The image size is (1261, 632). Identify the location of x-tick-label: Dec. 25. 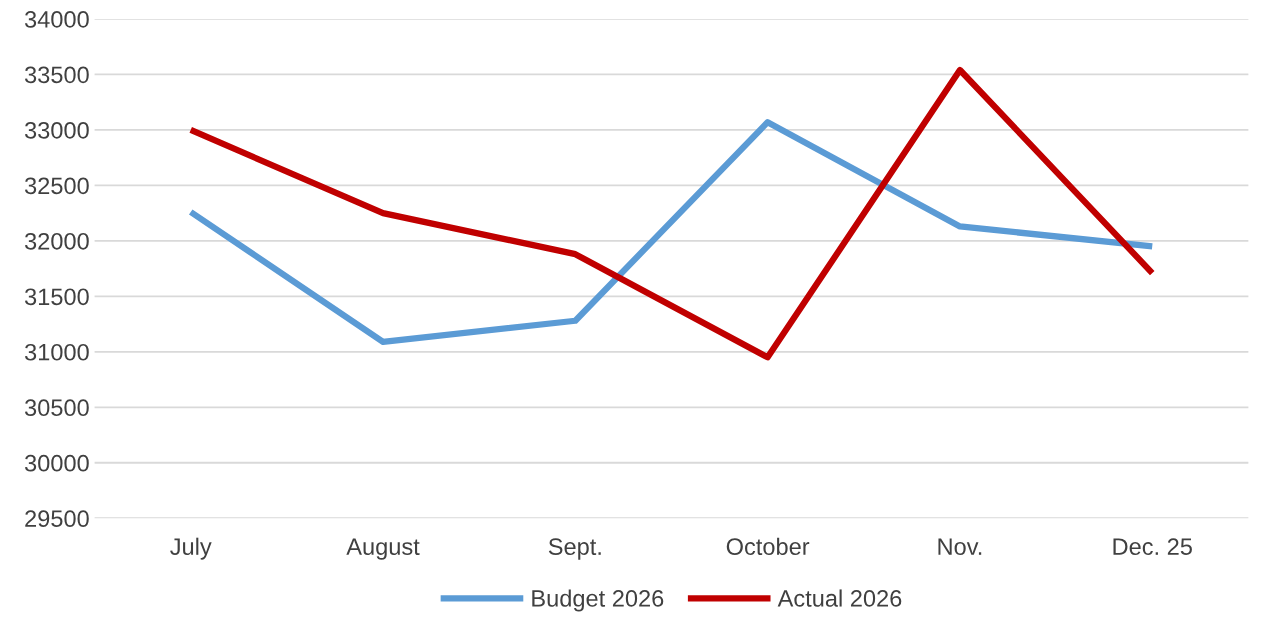
(1152, 547).